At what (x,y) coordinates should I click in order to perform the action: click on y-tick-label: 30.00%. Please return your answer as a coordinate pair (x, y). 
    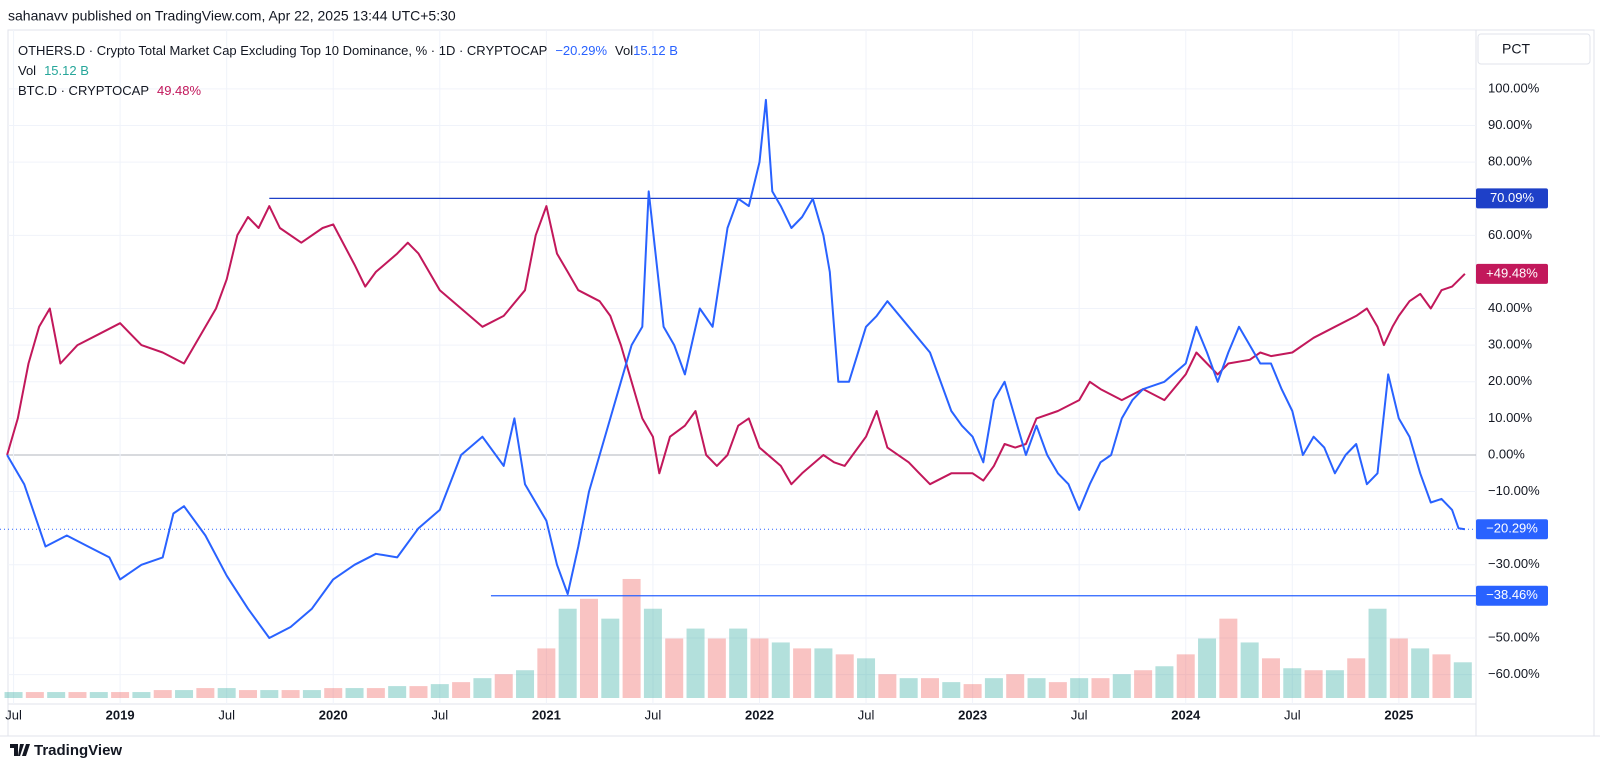
    Looking at the image, I should click on (1510, 344).